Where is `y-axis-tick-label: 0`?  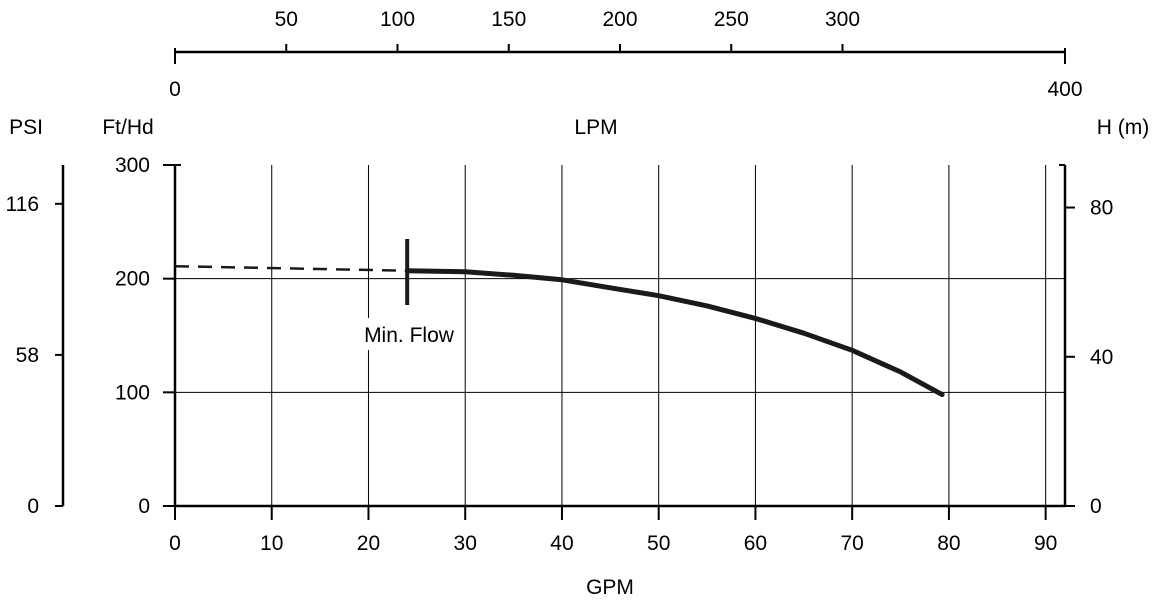 y-axis-tick-label: 0 is located at coordinates (144, 506).